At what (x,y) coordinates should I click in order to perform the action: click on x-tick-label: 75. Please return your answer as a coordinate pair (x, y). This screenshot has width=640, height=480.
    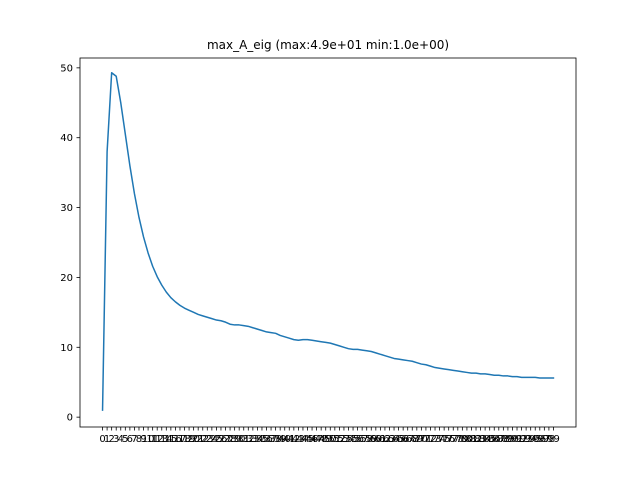
    Looking at the image, I should click on (444, 439).